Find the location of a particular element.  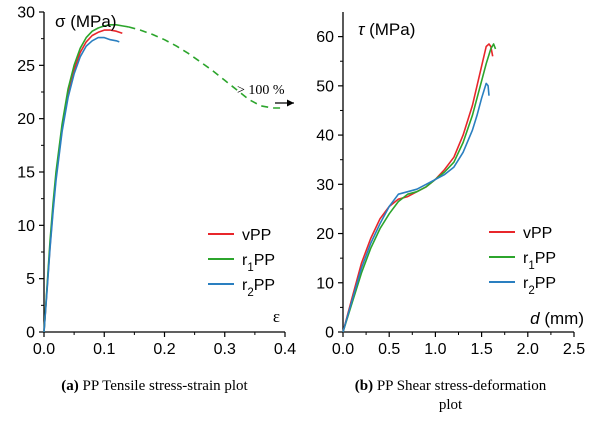

caption-b-text: PP Shear stress-deformation is located at coordinates (460, 386).